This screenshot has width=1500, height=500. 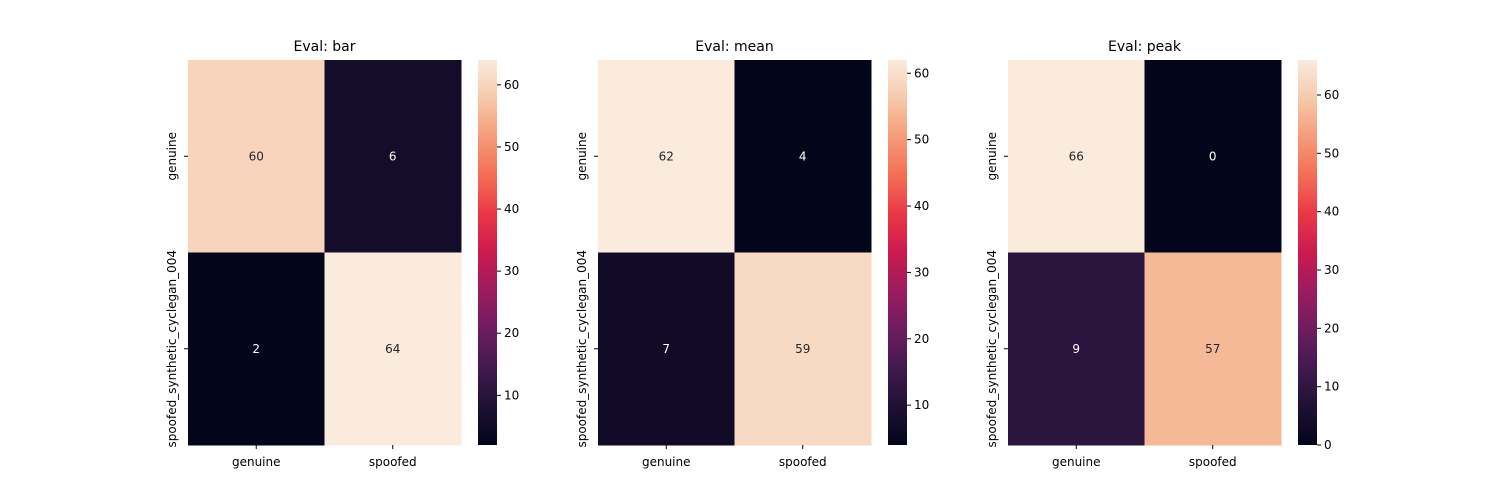 I want to click on cell-value-label: 7, so click(x=666, y=349).